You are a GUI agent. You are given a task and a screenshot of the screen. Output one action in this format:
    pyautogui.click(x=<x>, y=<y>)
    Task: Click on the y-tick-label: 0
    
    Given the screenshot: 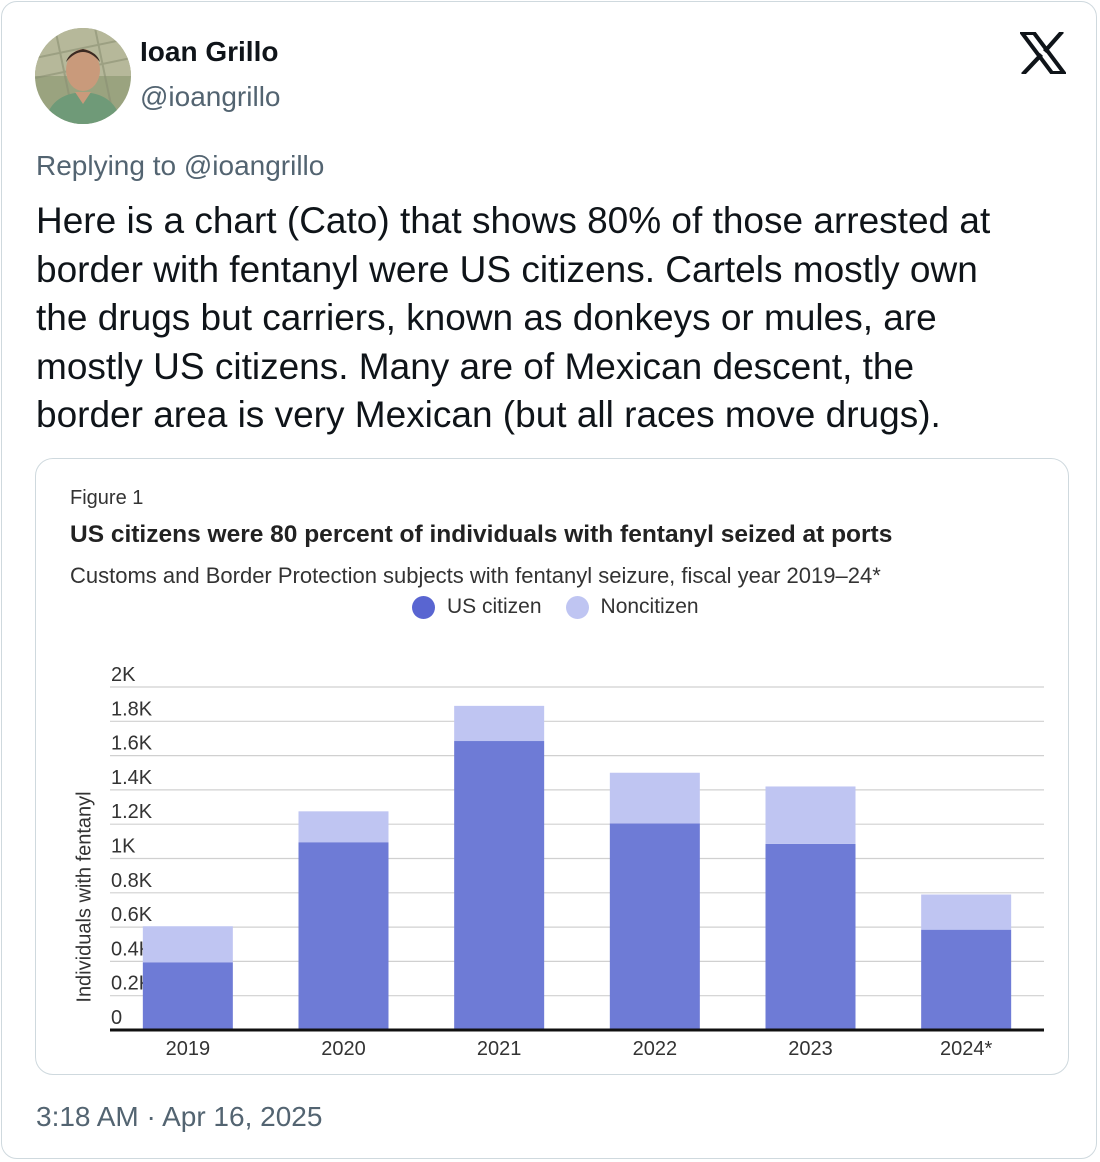 What is the action you would take?
    pyautogui.click(x=116, y=1018)
    